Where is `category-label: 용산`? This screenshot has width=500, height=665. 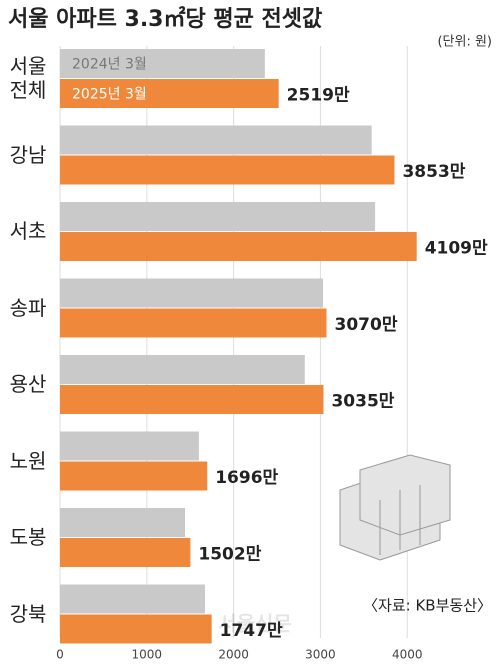
category-label: 용산 is located at coordinates (28, 384).